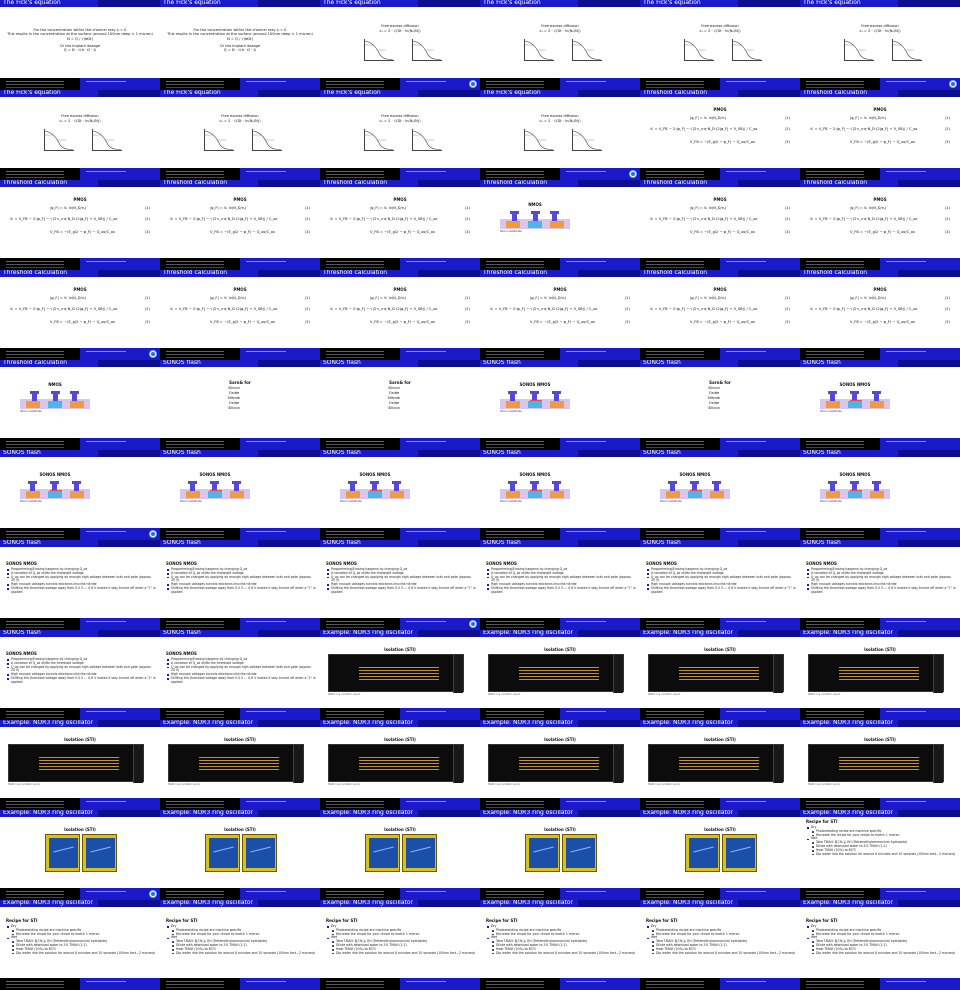  Describe the element at coordinates (80, 273) in the screenshot. I see `slide-header: Threshold calculation` at that location.